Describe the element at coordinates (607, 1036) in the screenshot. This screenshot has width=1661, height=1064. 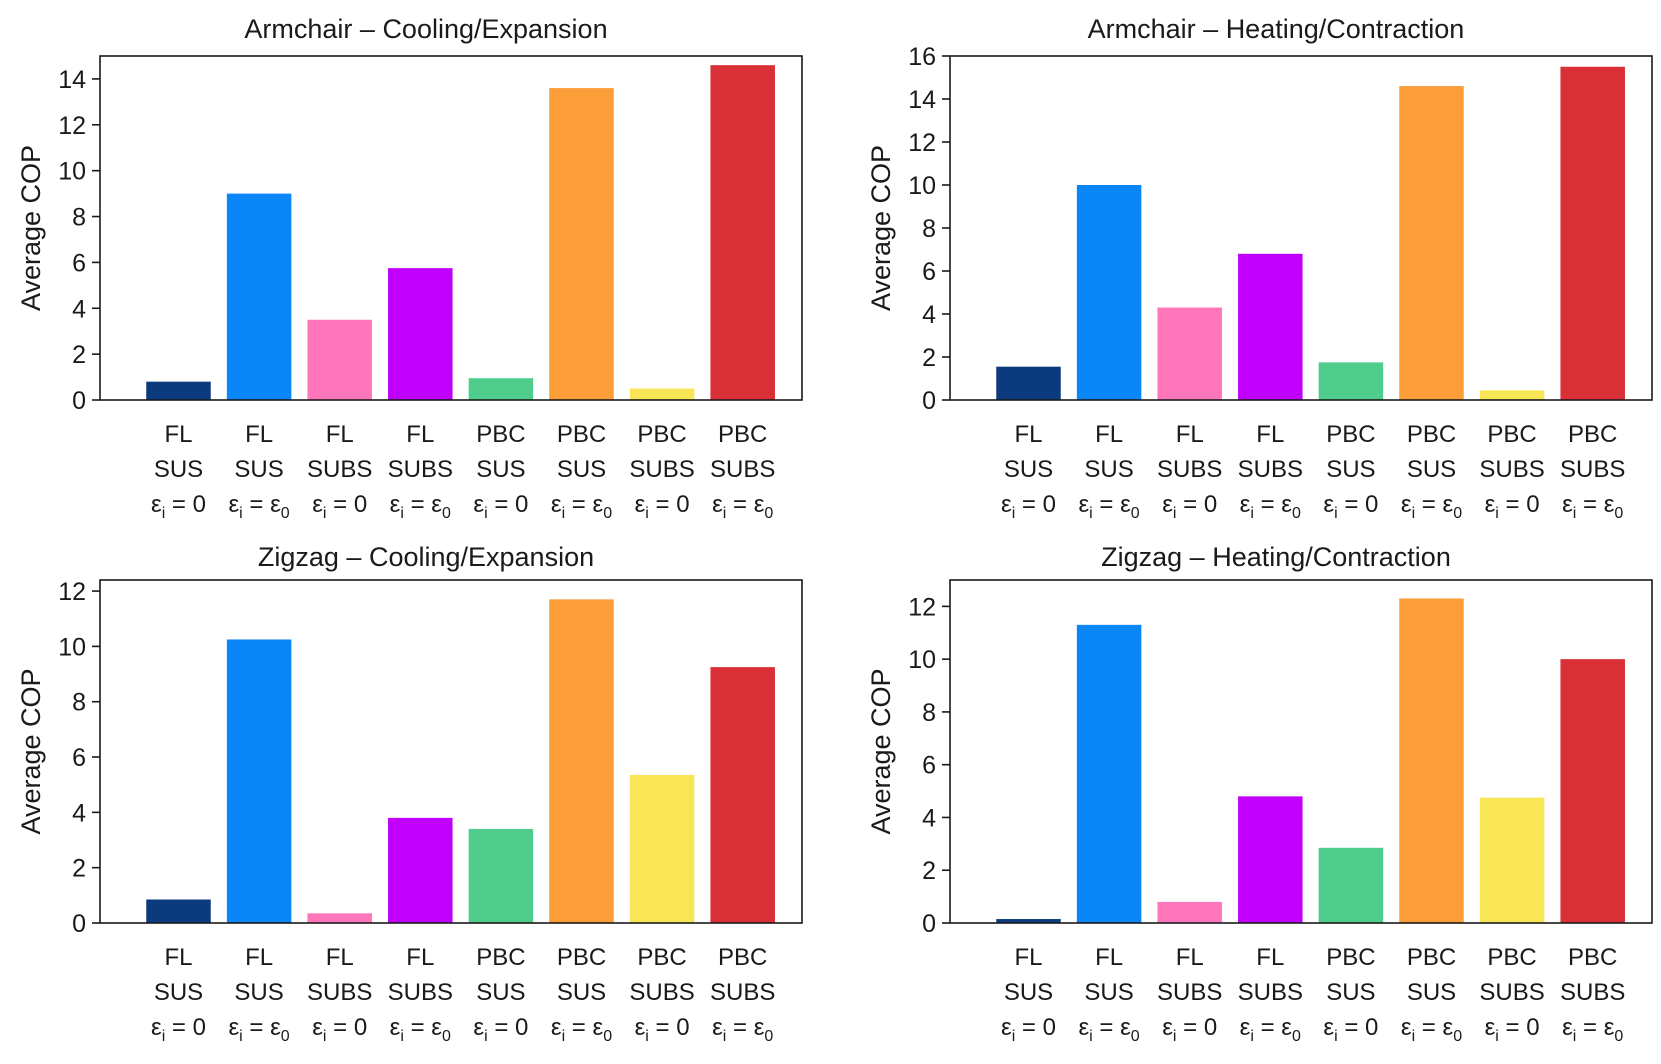
I see `rhs-subscript: 0` at that location.